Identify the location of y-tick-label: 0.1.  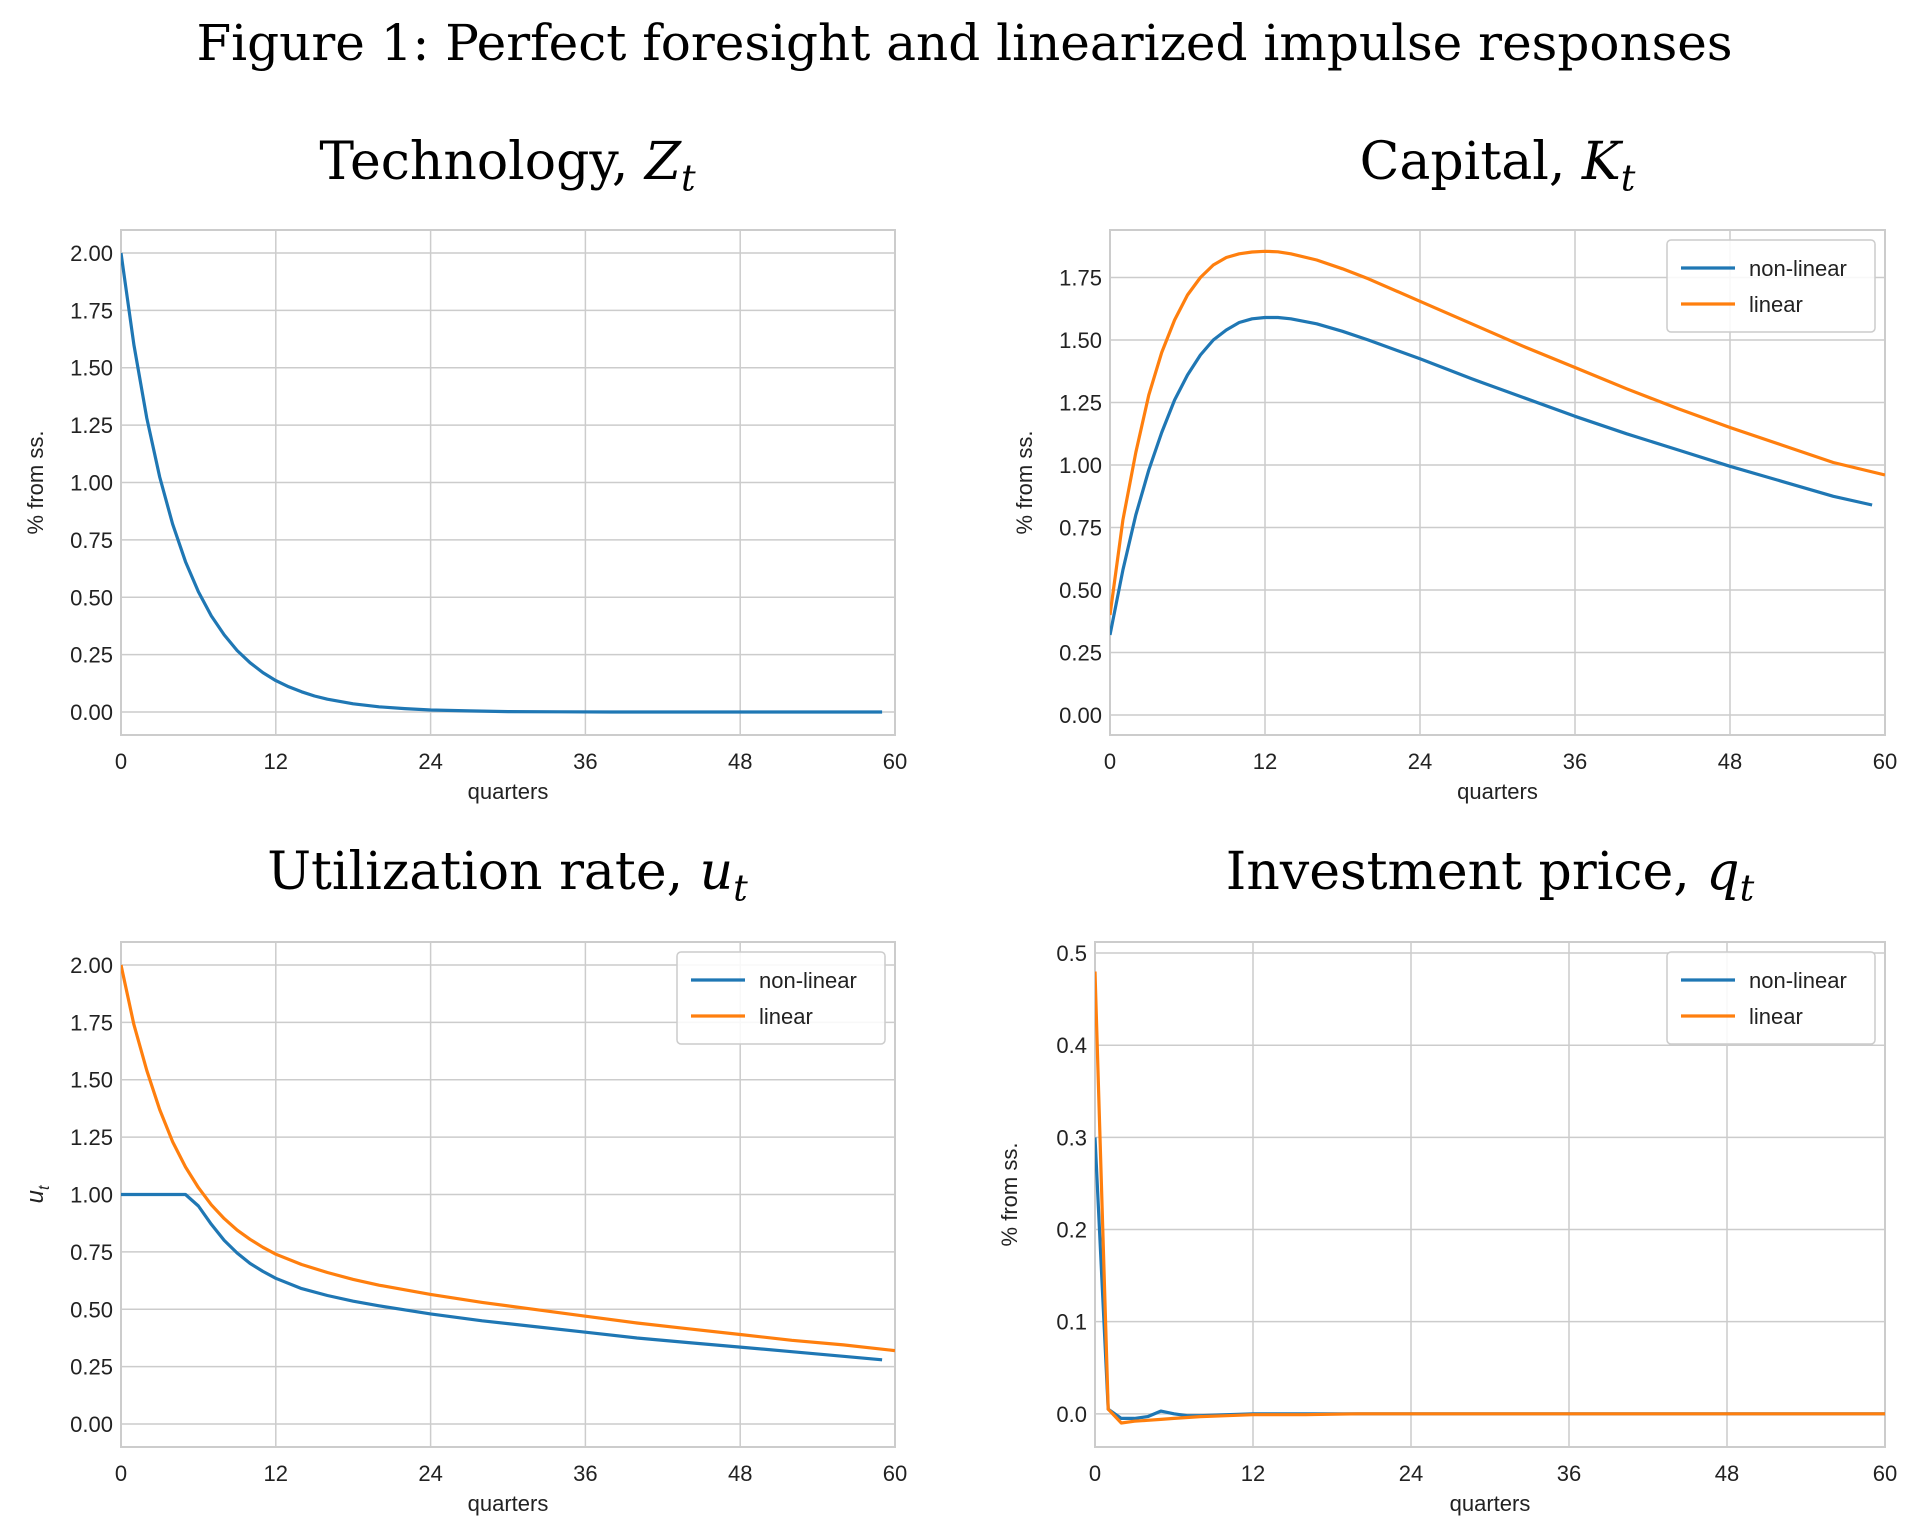
(1071, 1322).